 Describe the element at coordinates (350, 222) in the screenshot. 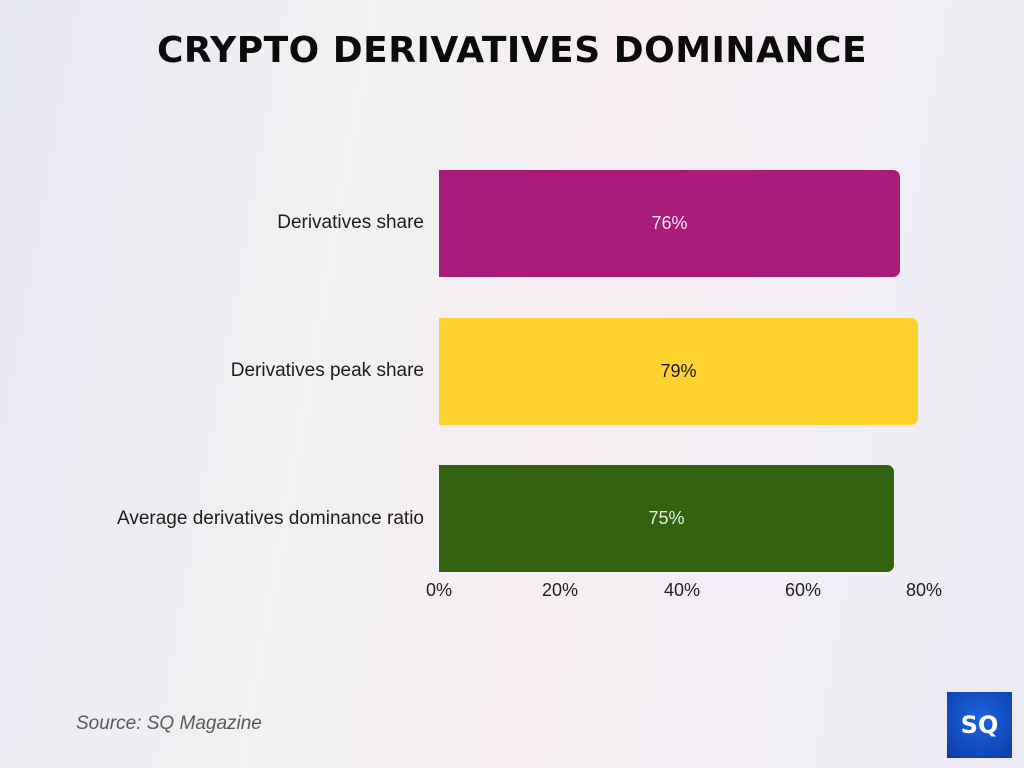

I see `category-label: Derivatives share` at that location.